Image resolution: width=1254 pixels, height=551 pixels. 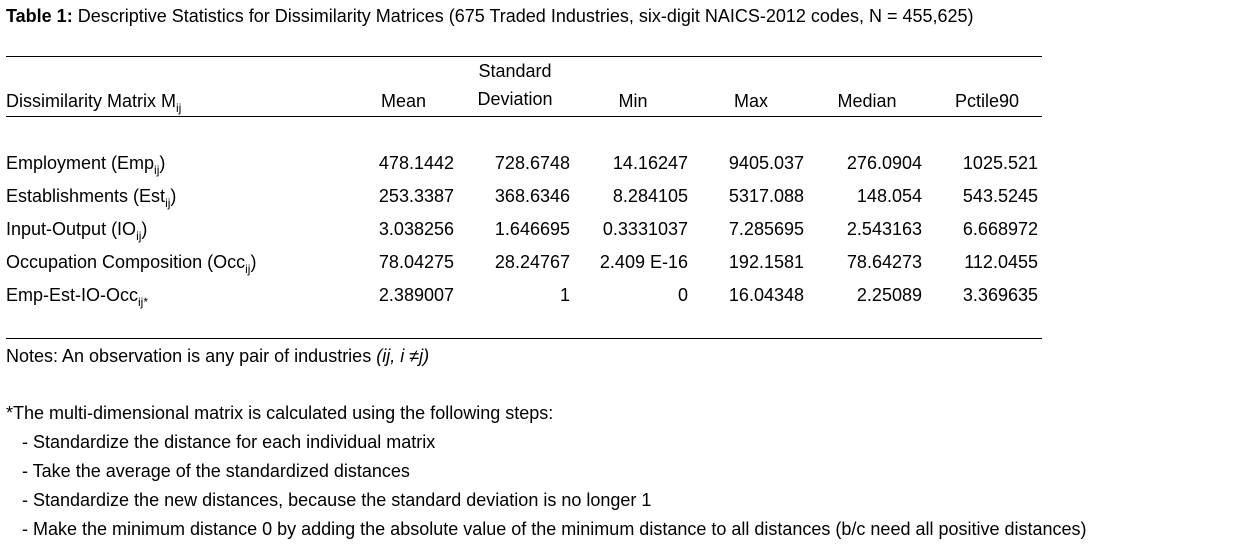 What do you see at coordinates (987, 101) in the screenshot?
I see `header-pctile90: Pctile90` at bounding box center [987, 101].